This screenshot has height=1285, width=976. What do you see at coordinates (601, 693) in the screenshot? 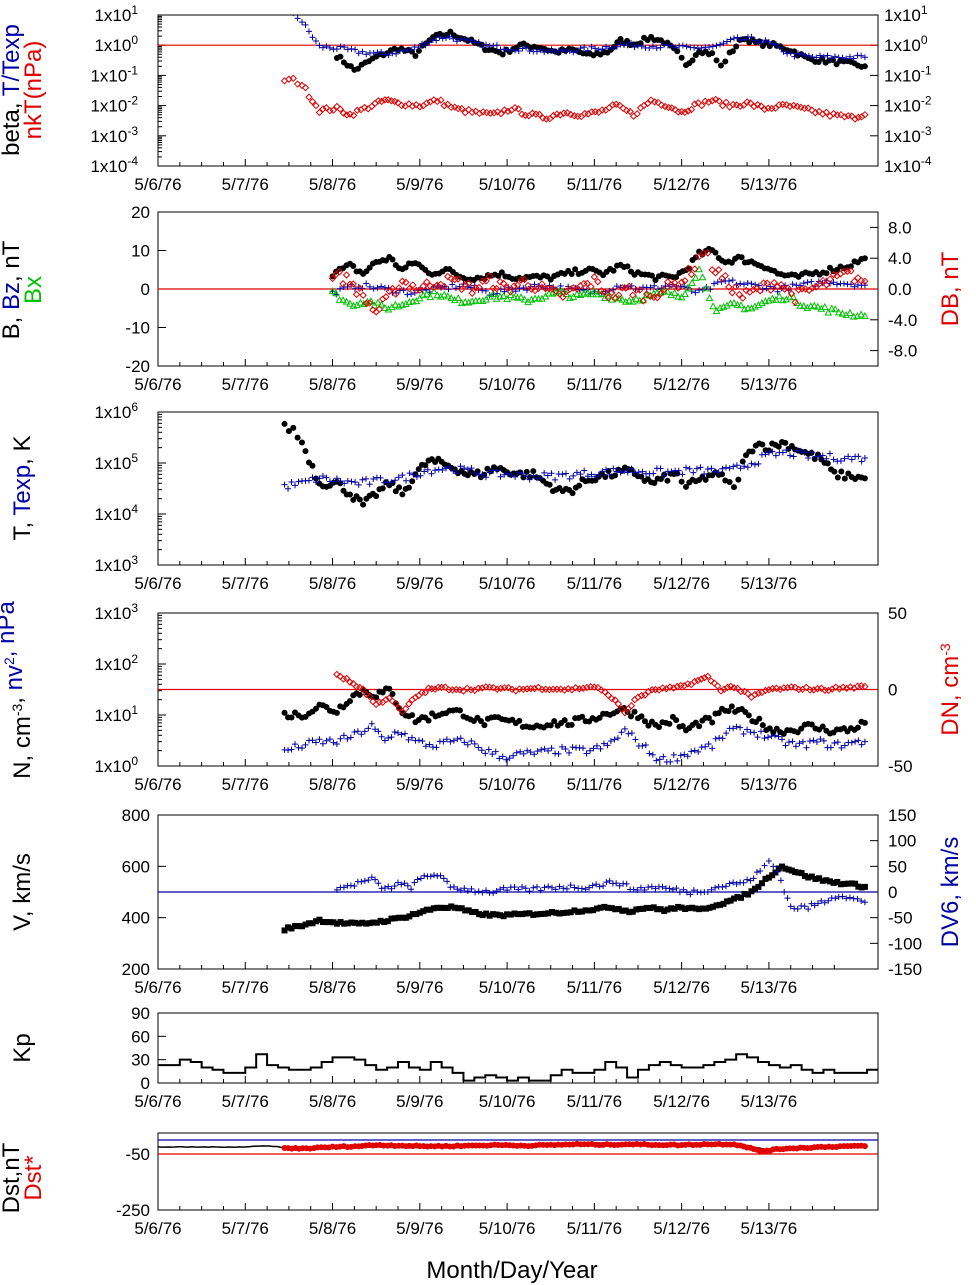
I see `series-DN` at bounding box center [601, 693].